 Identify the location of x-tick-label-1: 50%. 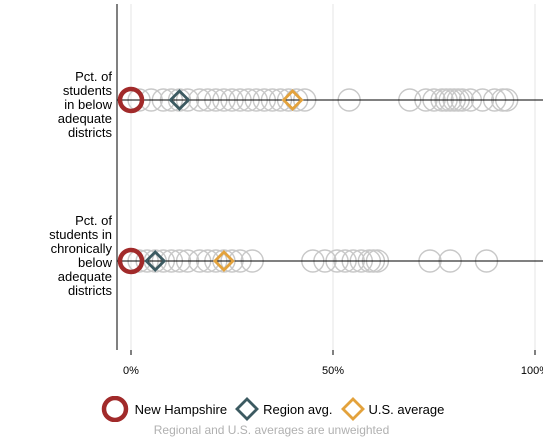
(333, 371).